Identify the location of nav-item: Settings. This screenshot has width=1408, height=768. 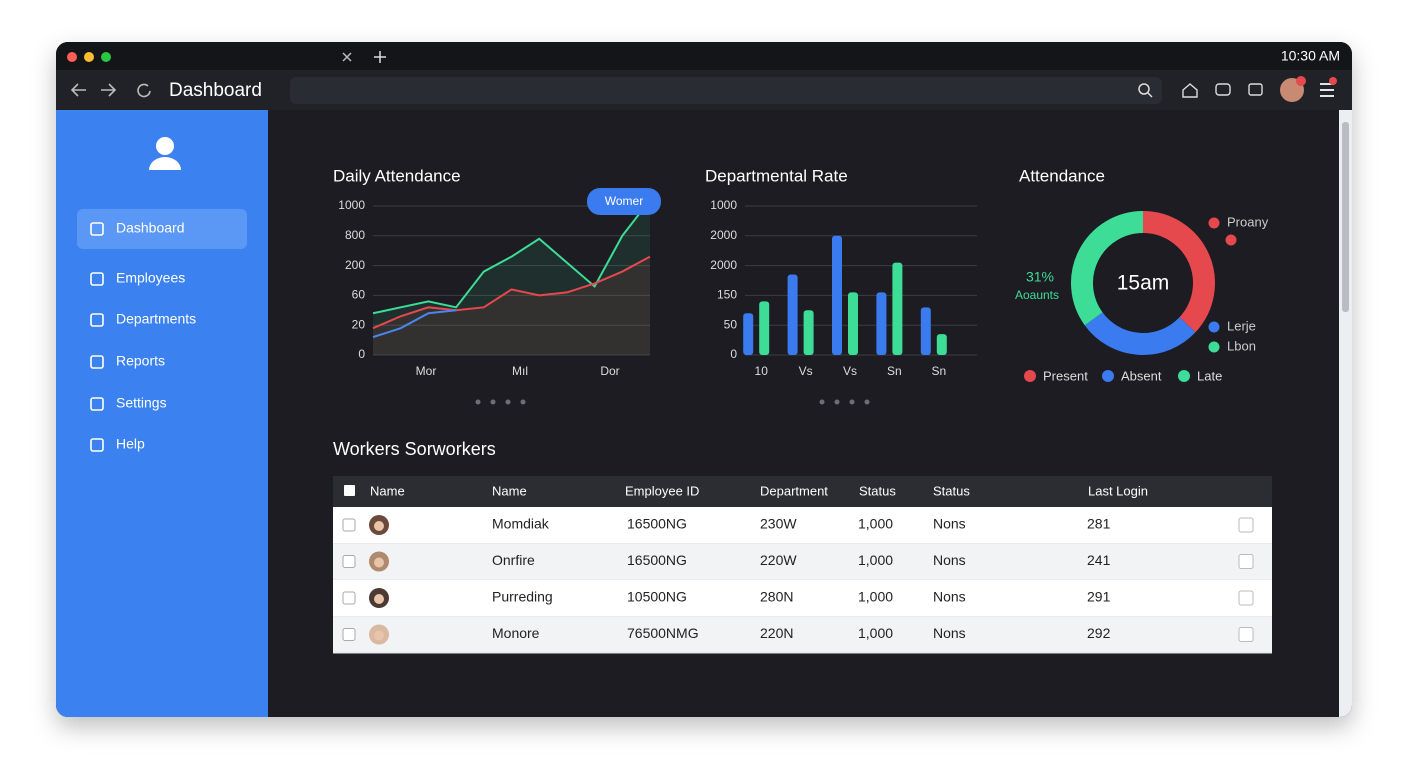
(141, 403).